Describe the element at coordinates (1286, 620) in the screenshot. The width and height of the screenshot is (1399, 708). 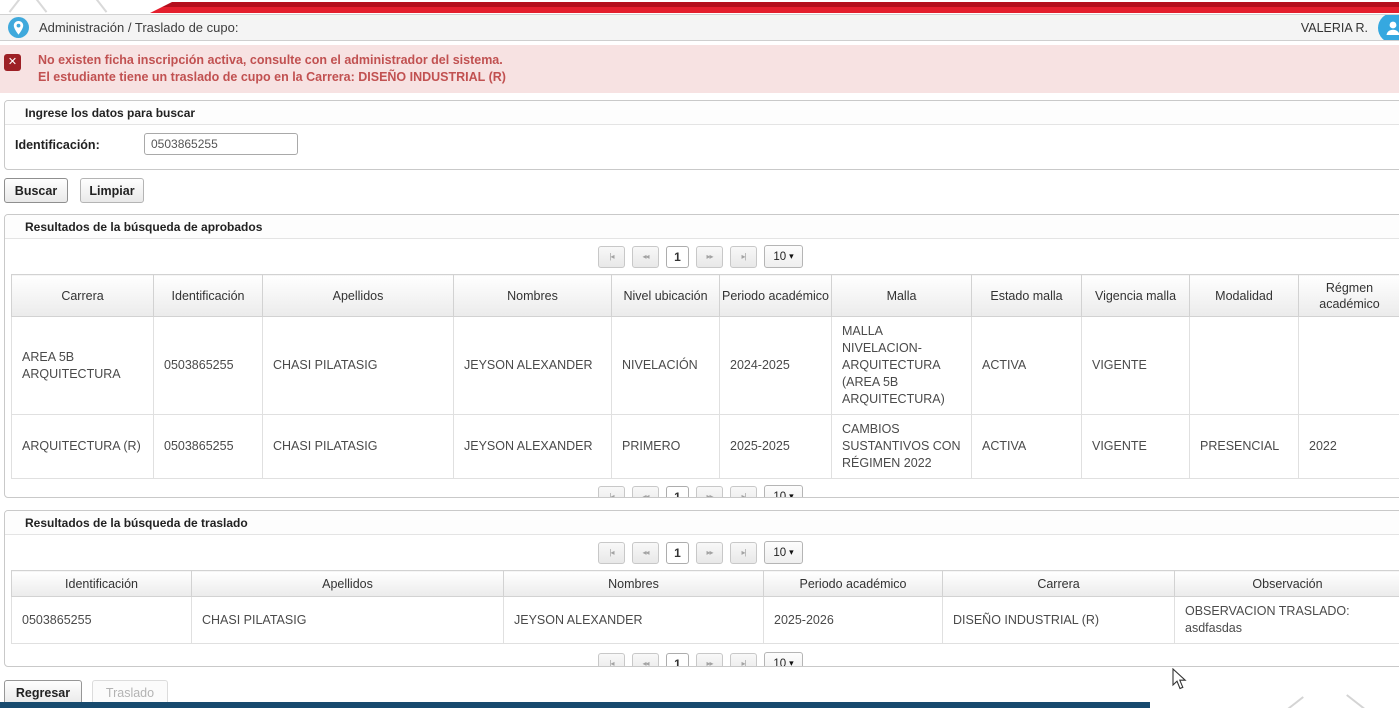
I see `cell-observacion: OBSERVACION TRASLADO: asdfasdas` at that location.